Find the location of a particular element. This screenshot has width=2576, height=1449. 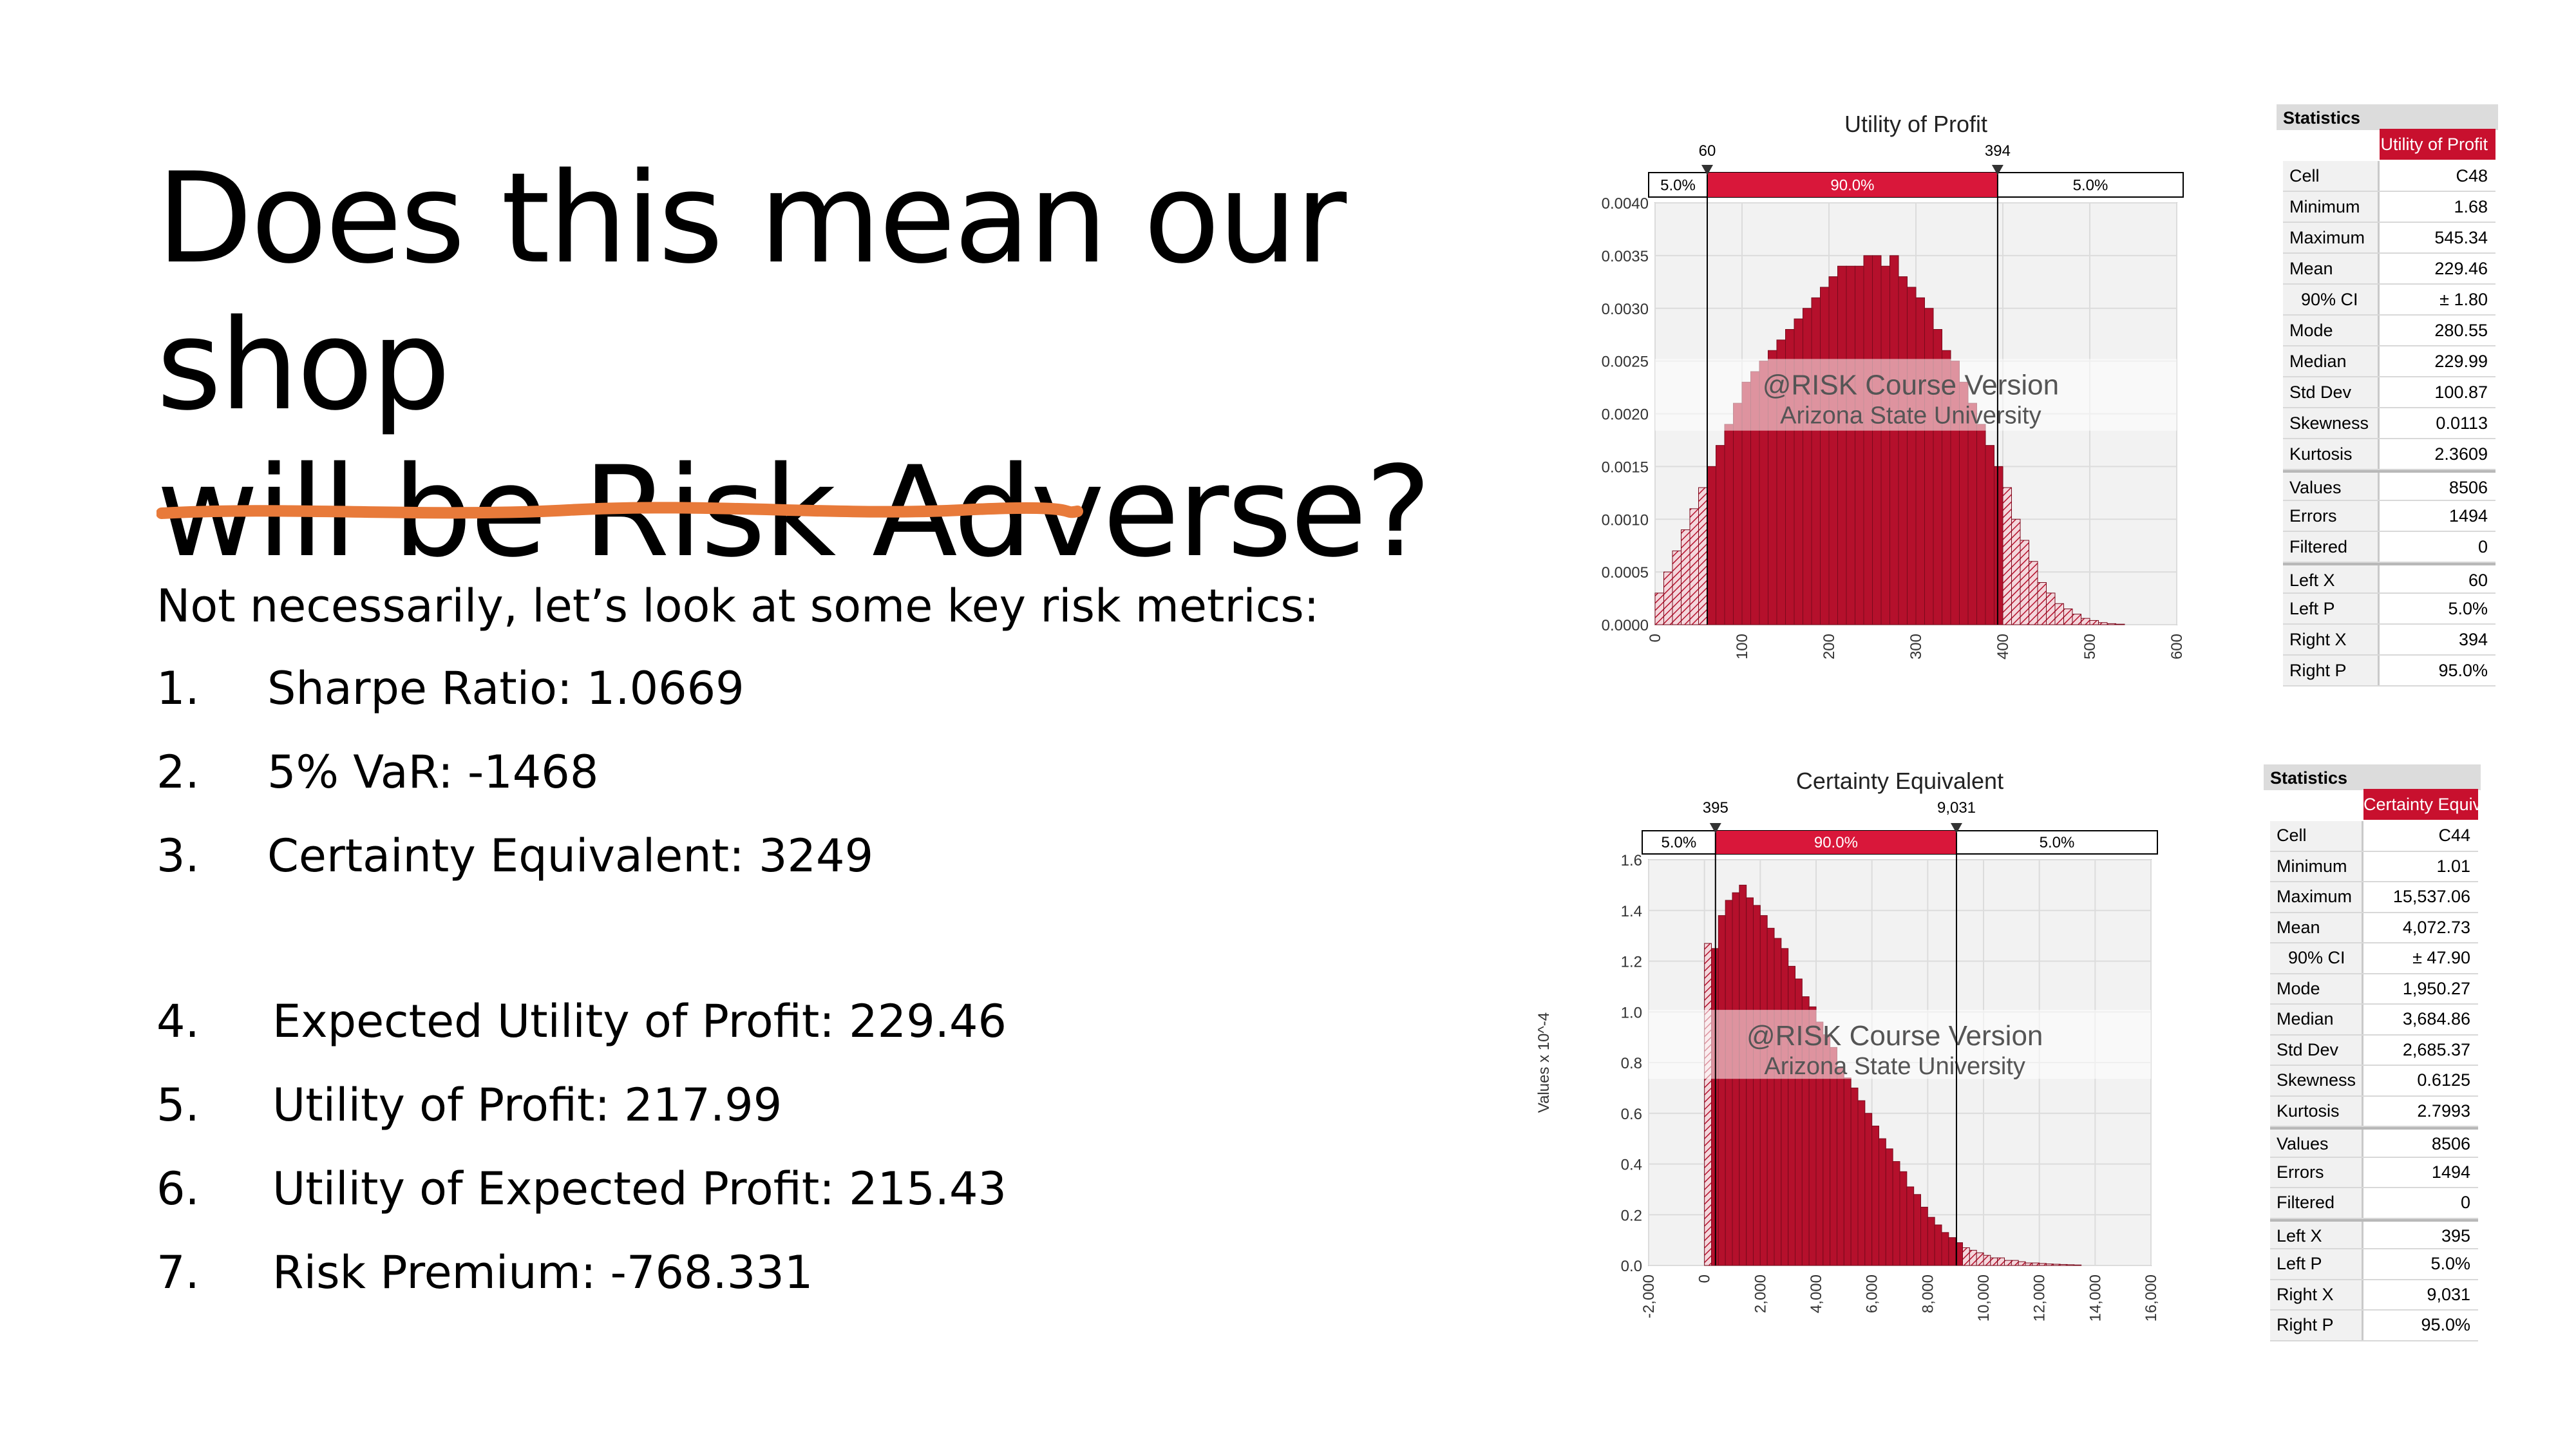

stats-value: C44 is located at coordinates (2454, 836).